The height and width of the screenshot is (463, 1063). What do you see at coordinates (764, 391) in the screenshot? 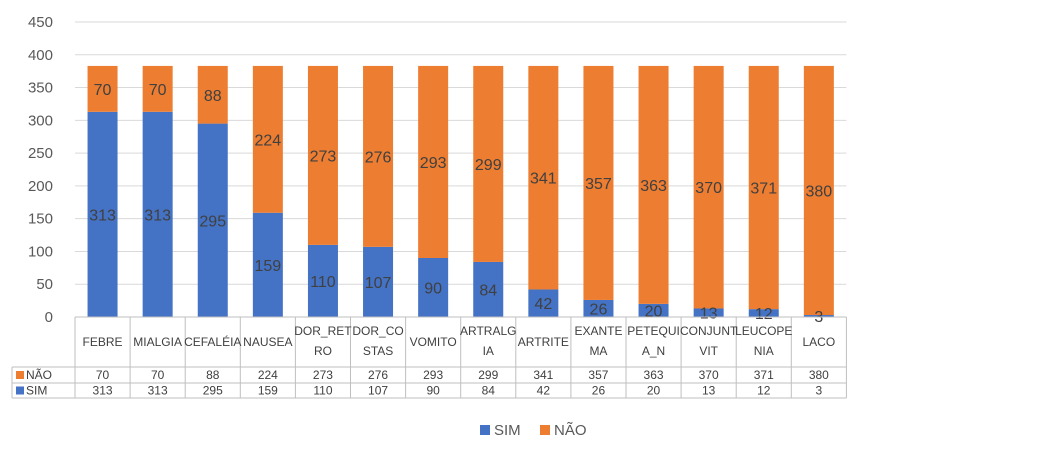
I see `table-cell: 12` at bounding box center [764, 391].